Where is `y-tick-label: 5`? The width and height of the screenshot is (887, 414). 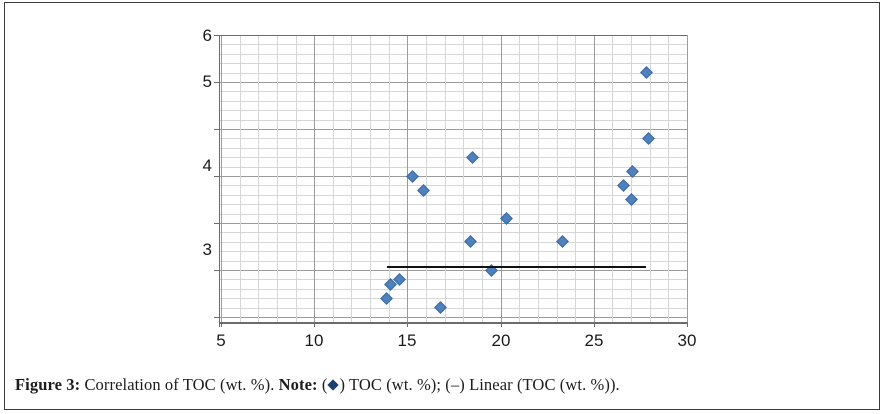
y-tick-label: 5 is located at coordinates (207, 81).